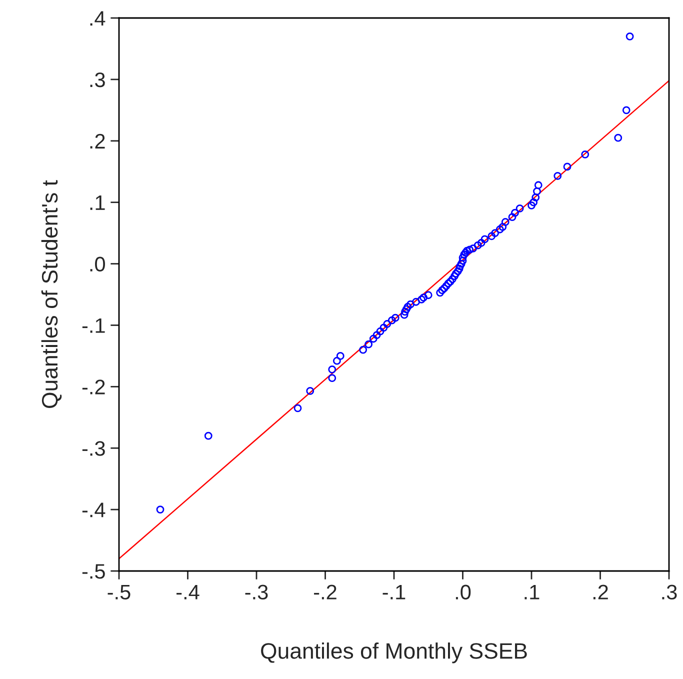  I want to click on x-tick-label: -.3, so click(256, 592).